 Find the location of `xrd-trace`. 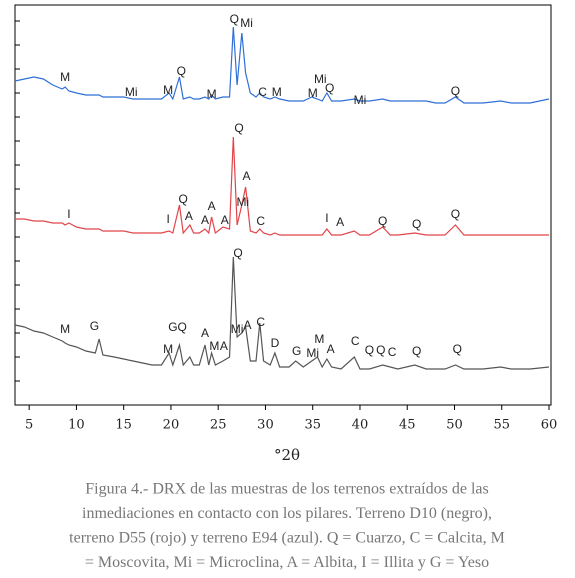

xrd-trace is located at coordinates (282, 65).